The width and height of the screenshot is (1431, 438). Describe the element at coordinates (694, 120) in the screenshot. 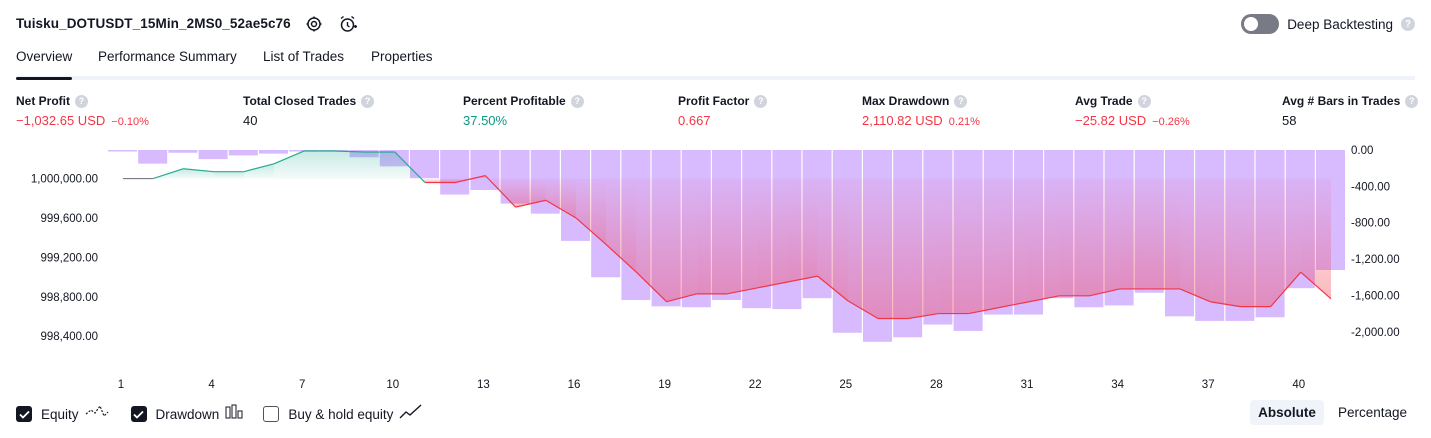

I see `metric-value: 0.667` at that location.